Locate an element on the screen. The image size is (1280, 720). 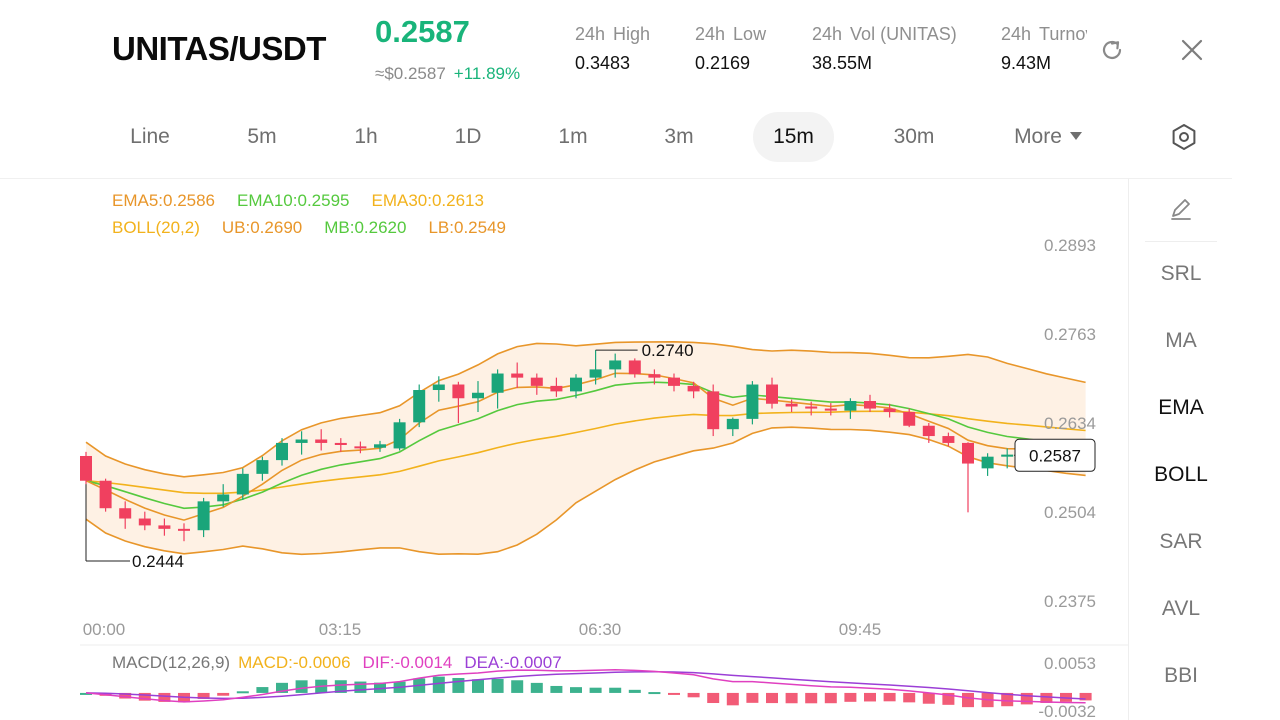
stat-turnover: 24h Turnover 9.43M is located at coordinates (1044, 49).